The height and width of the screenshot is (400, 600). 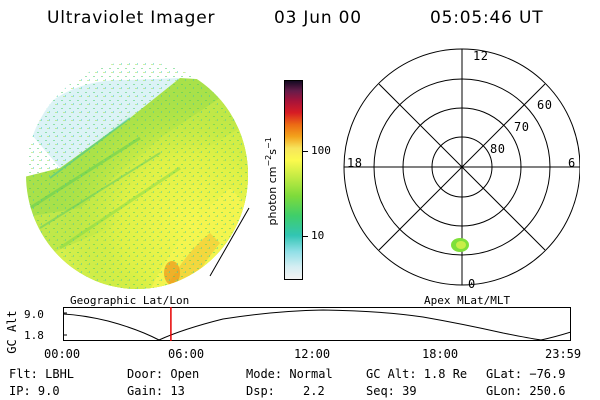 What do you see at coordinates (417, 374) in the screenshot?
I see `gc-alt-info: GC Alt: 1.8 Re` at bounding box center [417, 374].